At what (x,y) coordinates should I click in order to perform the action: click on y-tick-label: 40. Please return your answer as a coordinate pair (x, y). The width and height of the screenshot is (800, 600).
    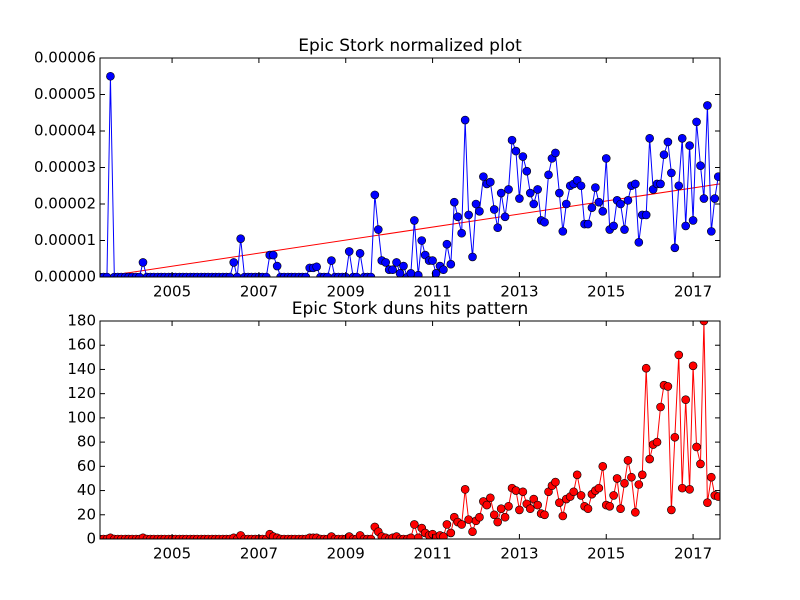
    Looking at the image, I should click on (86, 490).